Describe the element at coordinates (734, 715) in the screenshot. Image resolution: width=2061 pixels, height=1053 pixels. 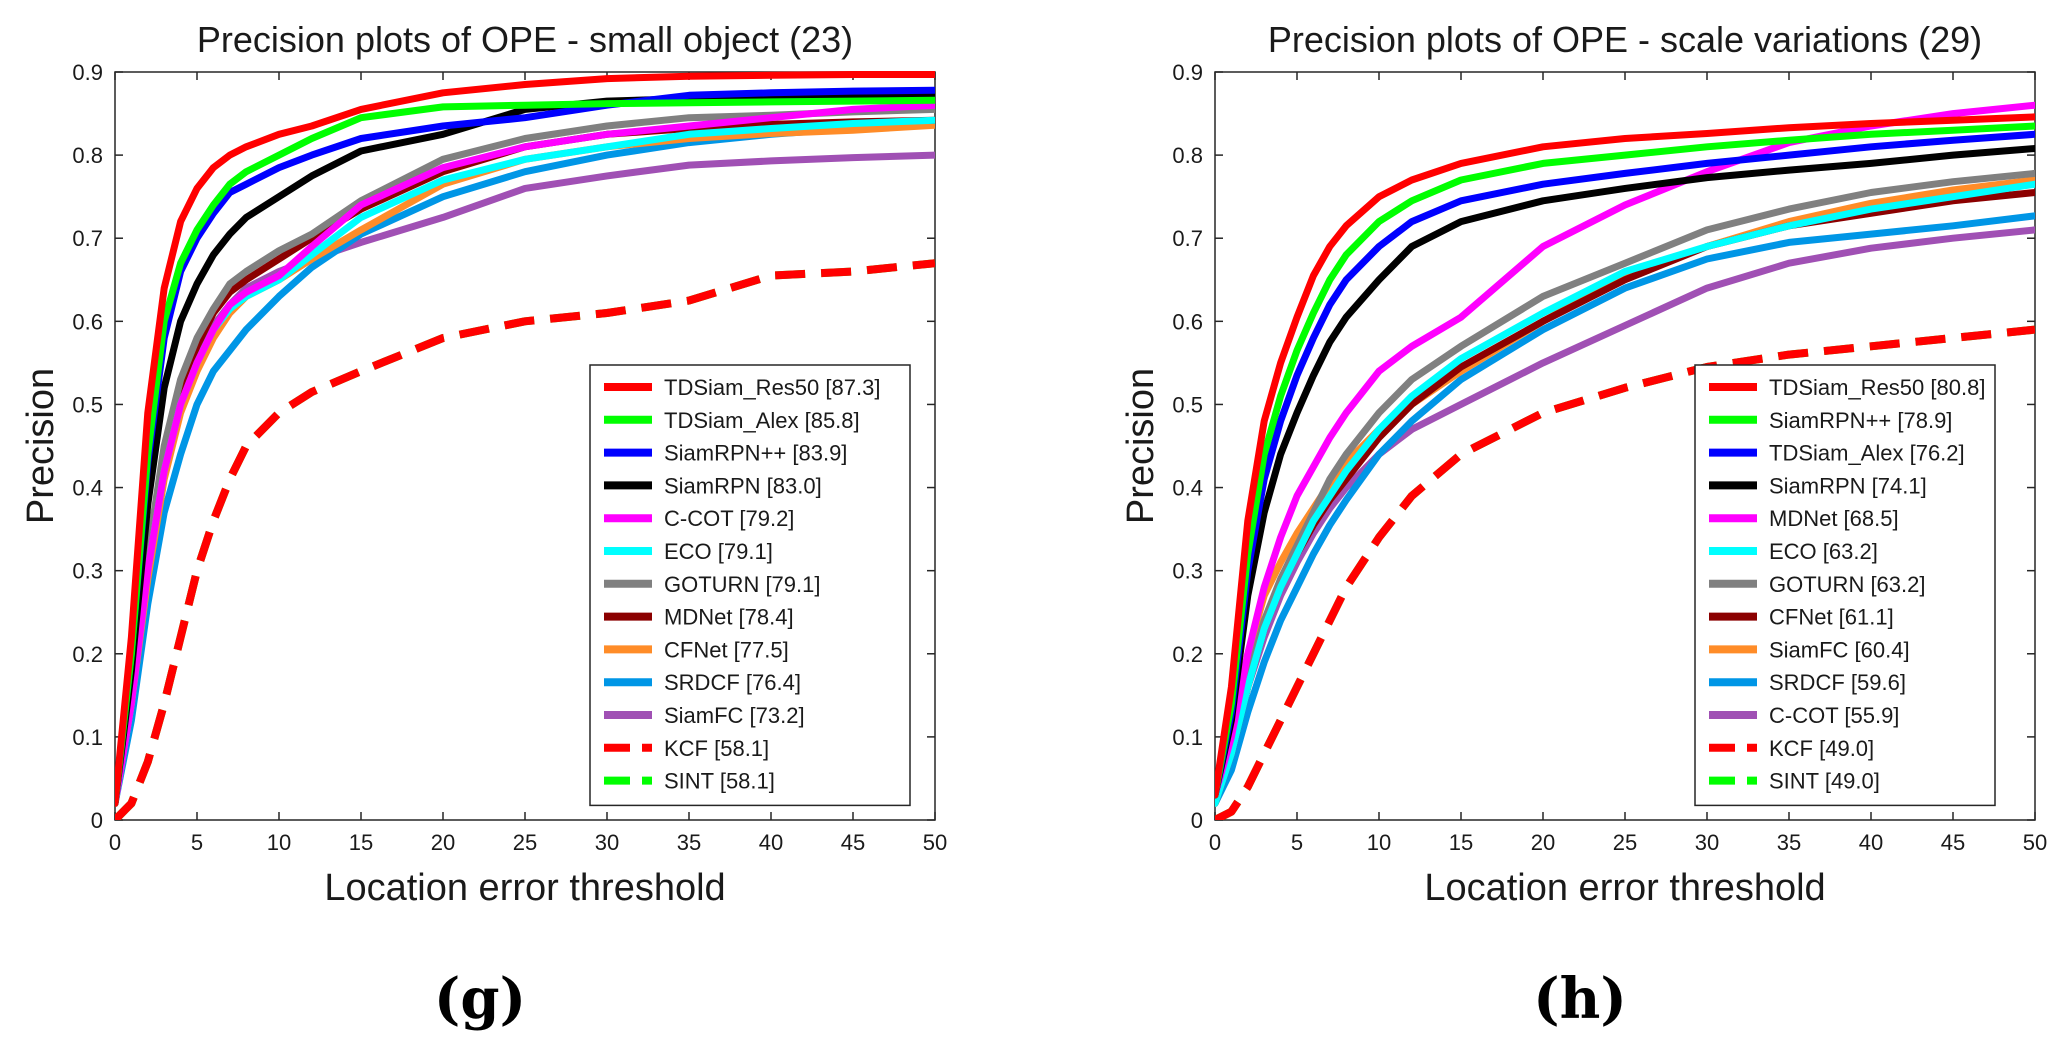
I see `legend-label-siamfc: SiamFC [73.2]` at that location.